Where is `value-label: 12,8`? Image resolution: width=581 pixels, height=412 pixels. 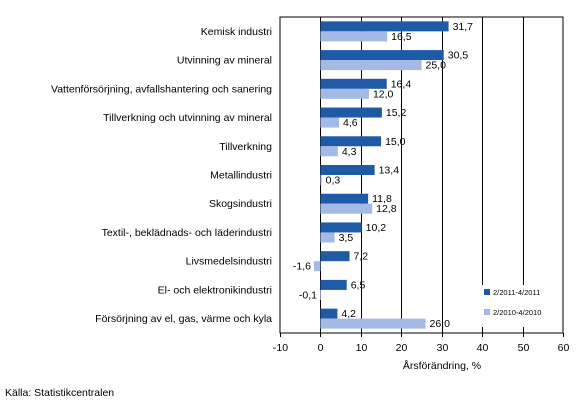 value-label: 12,8 is located at coordinates (386, 209).